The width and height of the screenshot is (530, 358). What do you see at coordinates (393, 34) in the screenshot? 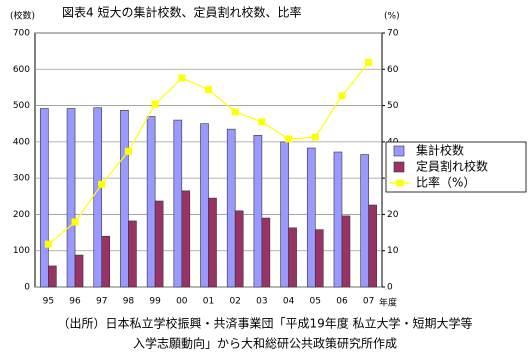
I see `y2-tick-label: 70` at bounding box center [393, 34].